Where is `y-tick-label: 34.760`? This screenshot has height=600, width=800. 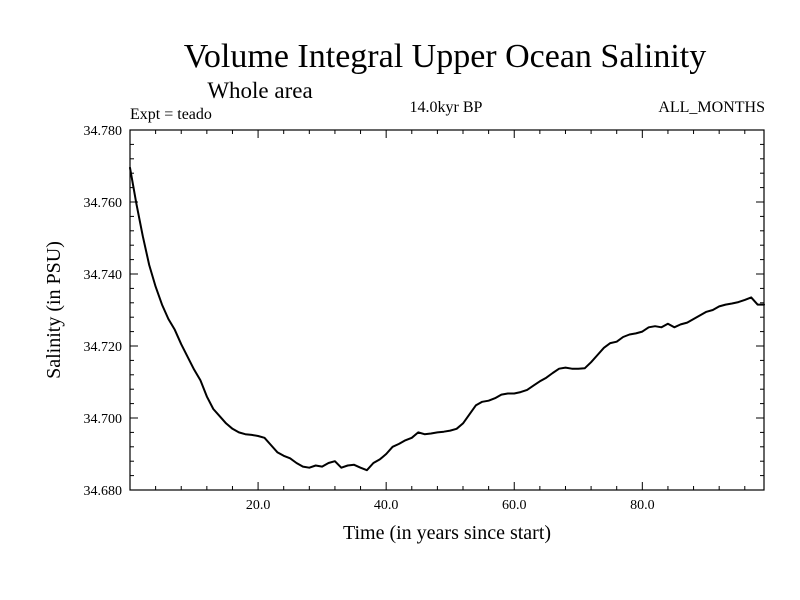 y-tick-label: 34.760 is located at coordinates (103, 203).